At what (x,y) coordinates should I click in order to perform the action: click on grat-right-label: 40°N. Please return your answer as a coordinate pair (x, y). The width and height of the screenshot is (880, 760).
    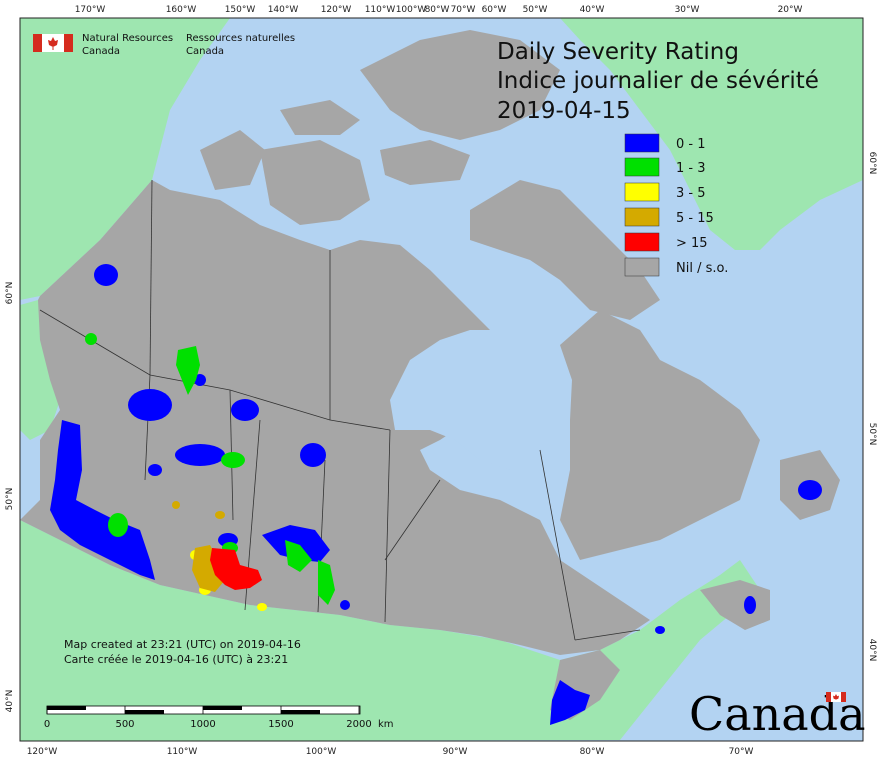
    Looking at the image, I should click on (872, 650).